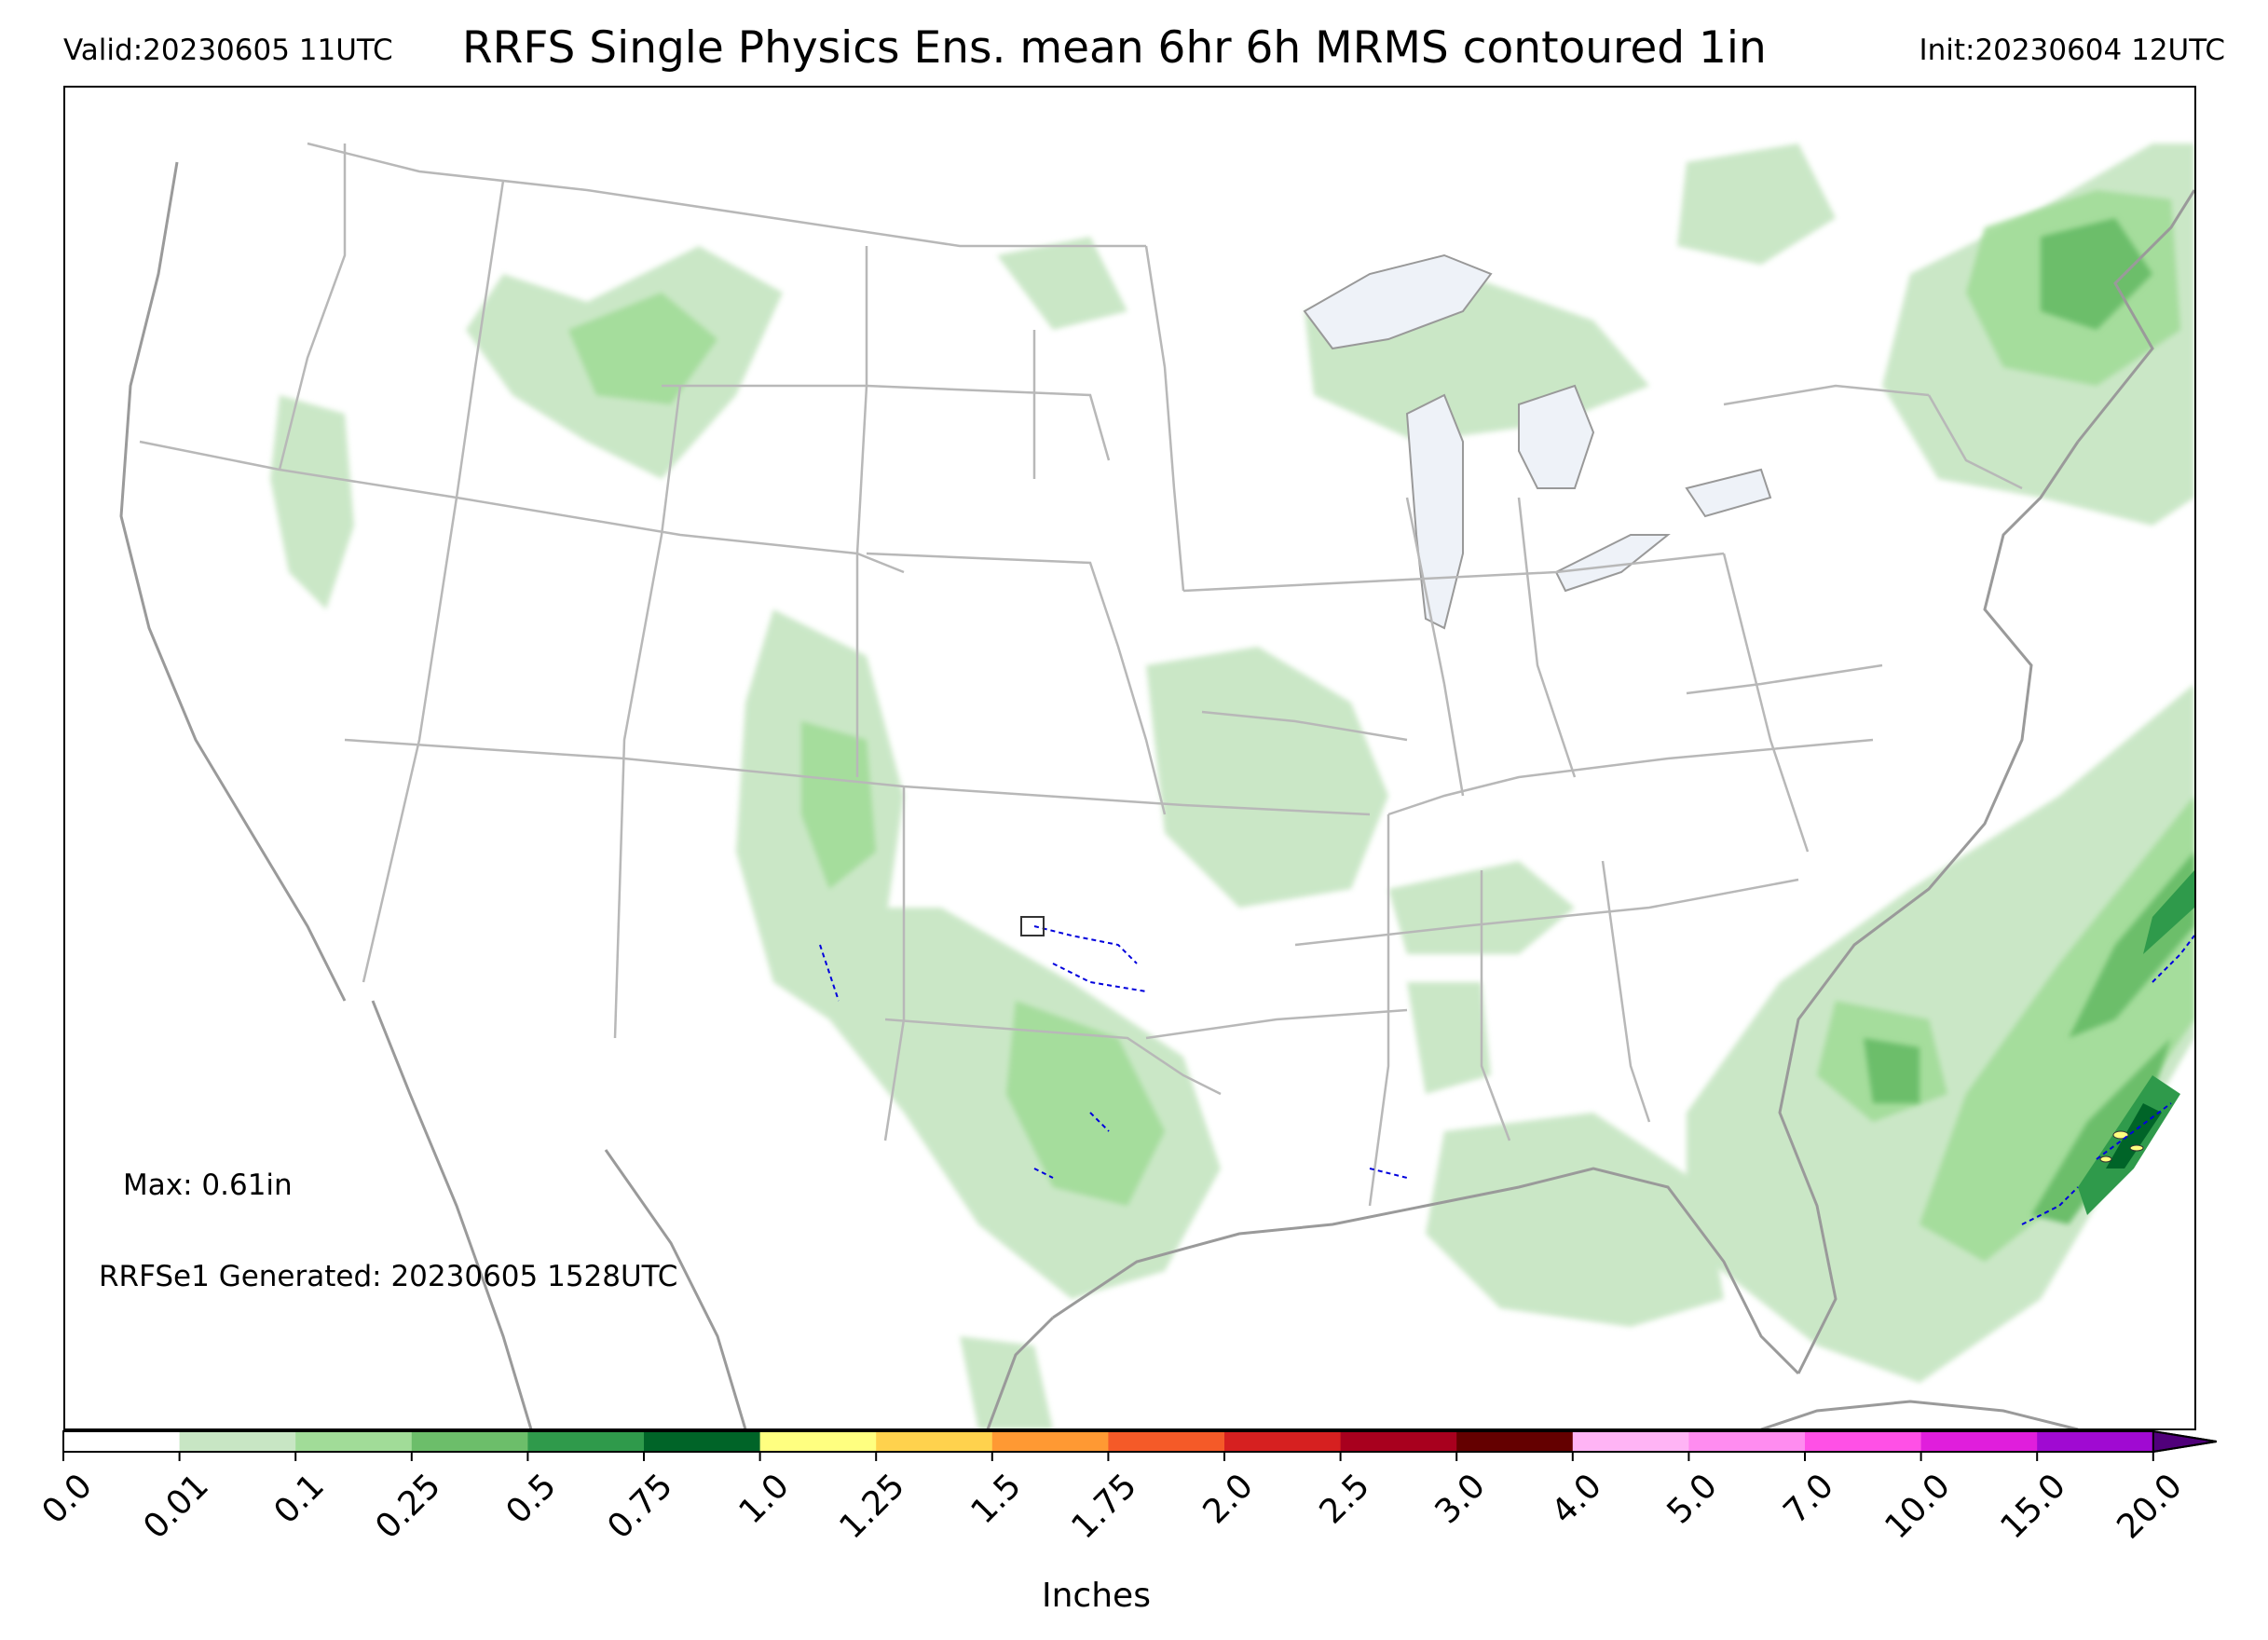  Describe the element at coordinates (532, 1499) in the screenshot. I see `colorbar-tick-label: 0.5` at that location.